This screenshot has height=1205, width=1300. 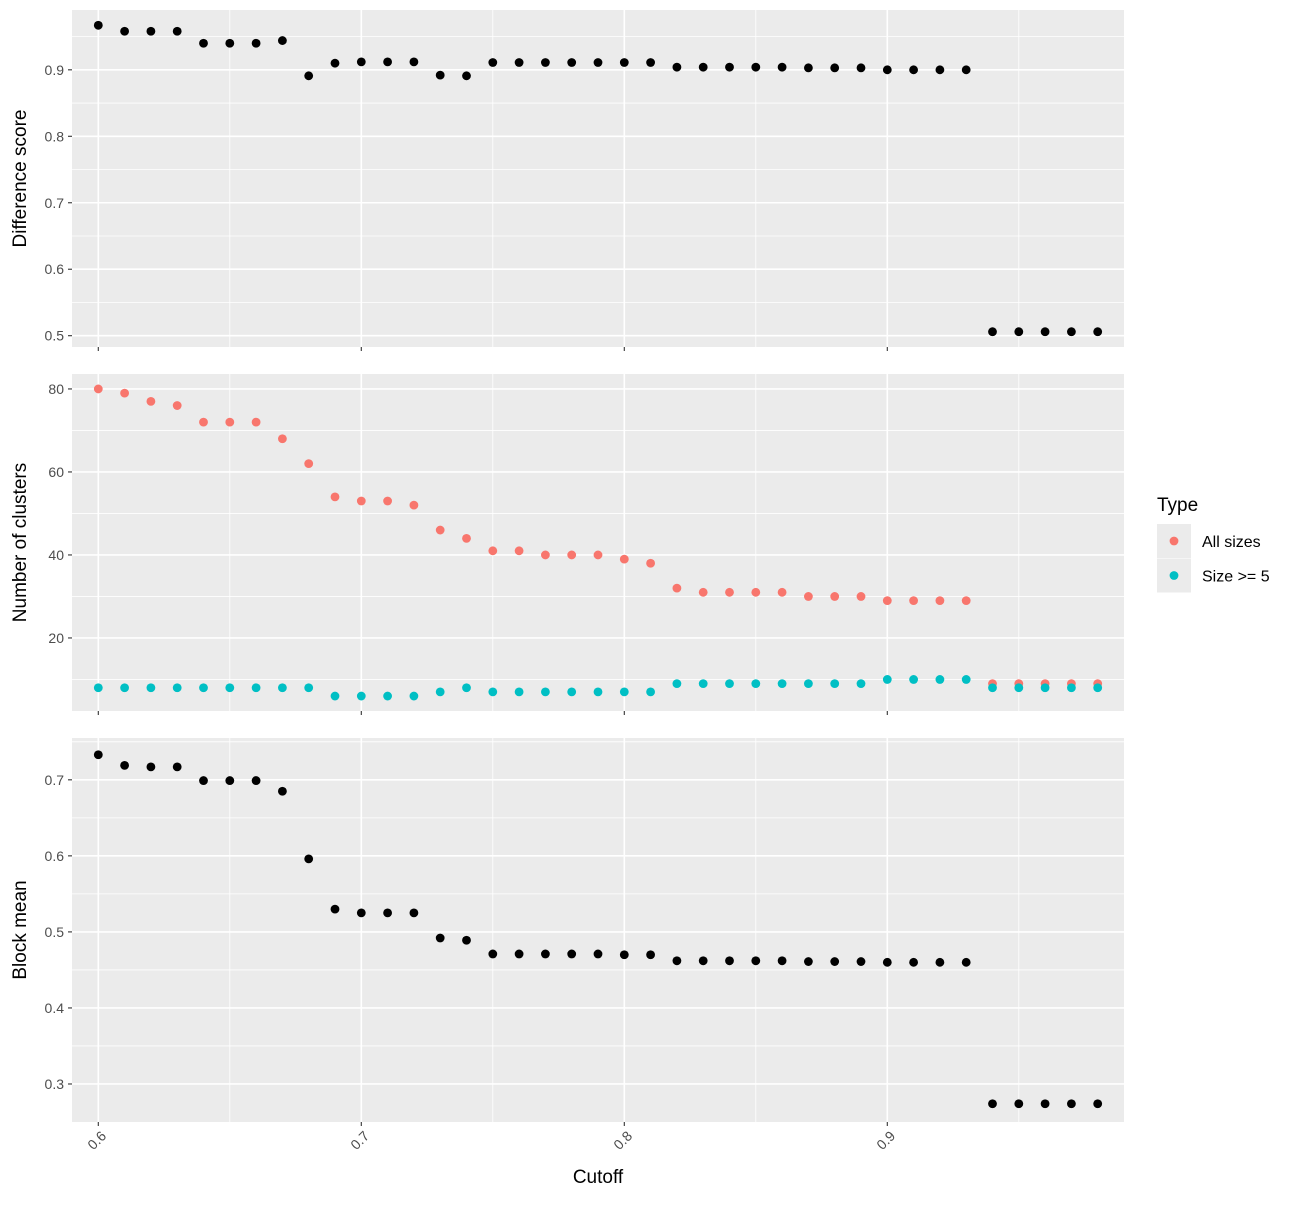 I want to click on legend-title: Type, so click(x=1177, y=505).